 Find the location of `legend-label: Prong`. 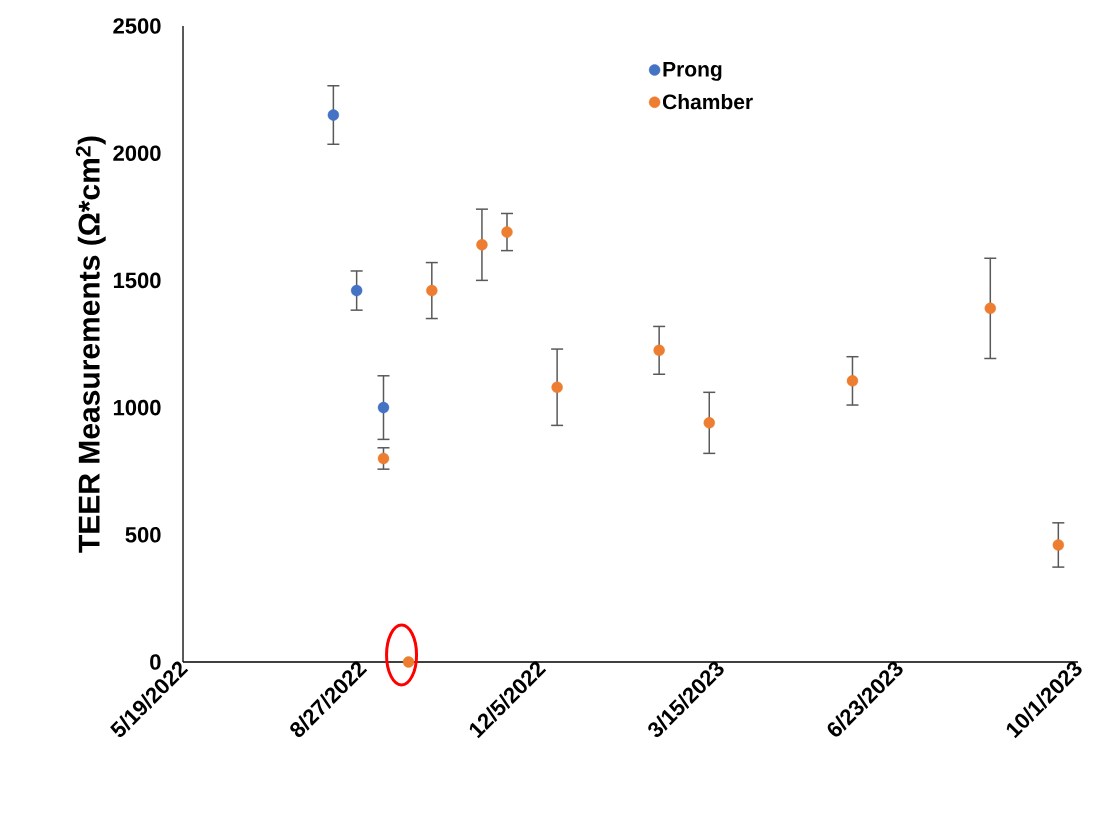

legend-label: Prong is located at coordinates (692, 71).